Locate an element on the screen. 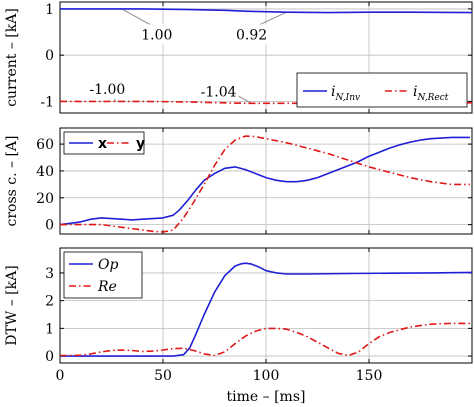 The height and width of the screenshot is (407, 474). y-tick-label: 2 is located at coordinates (49, 302).